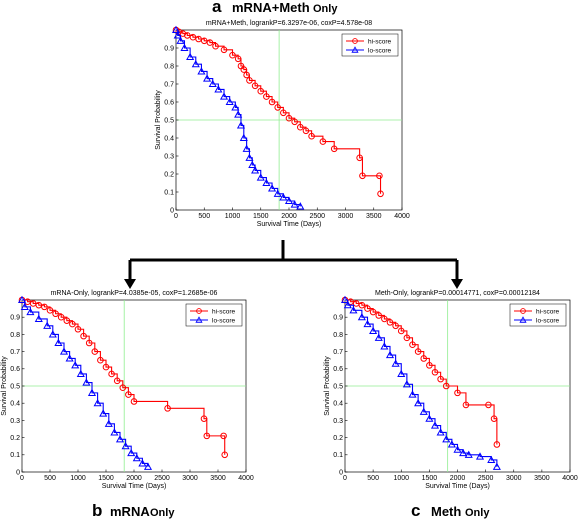 Image resolution: width=584 pixels, height=519 pixels. Describe the element at coordinates (338, 352) in the screenshot. I see `y-tick-label-c-7: 0.7` at that location.